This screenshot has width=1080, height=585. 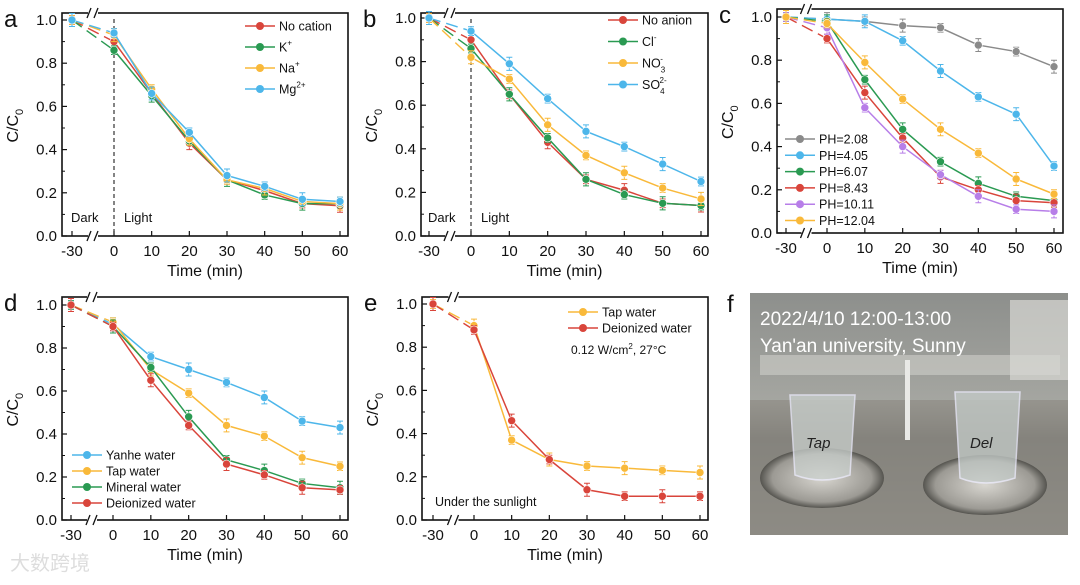 I want to click on y-axis-label-main: C/C, so click(x=372, y=129).